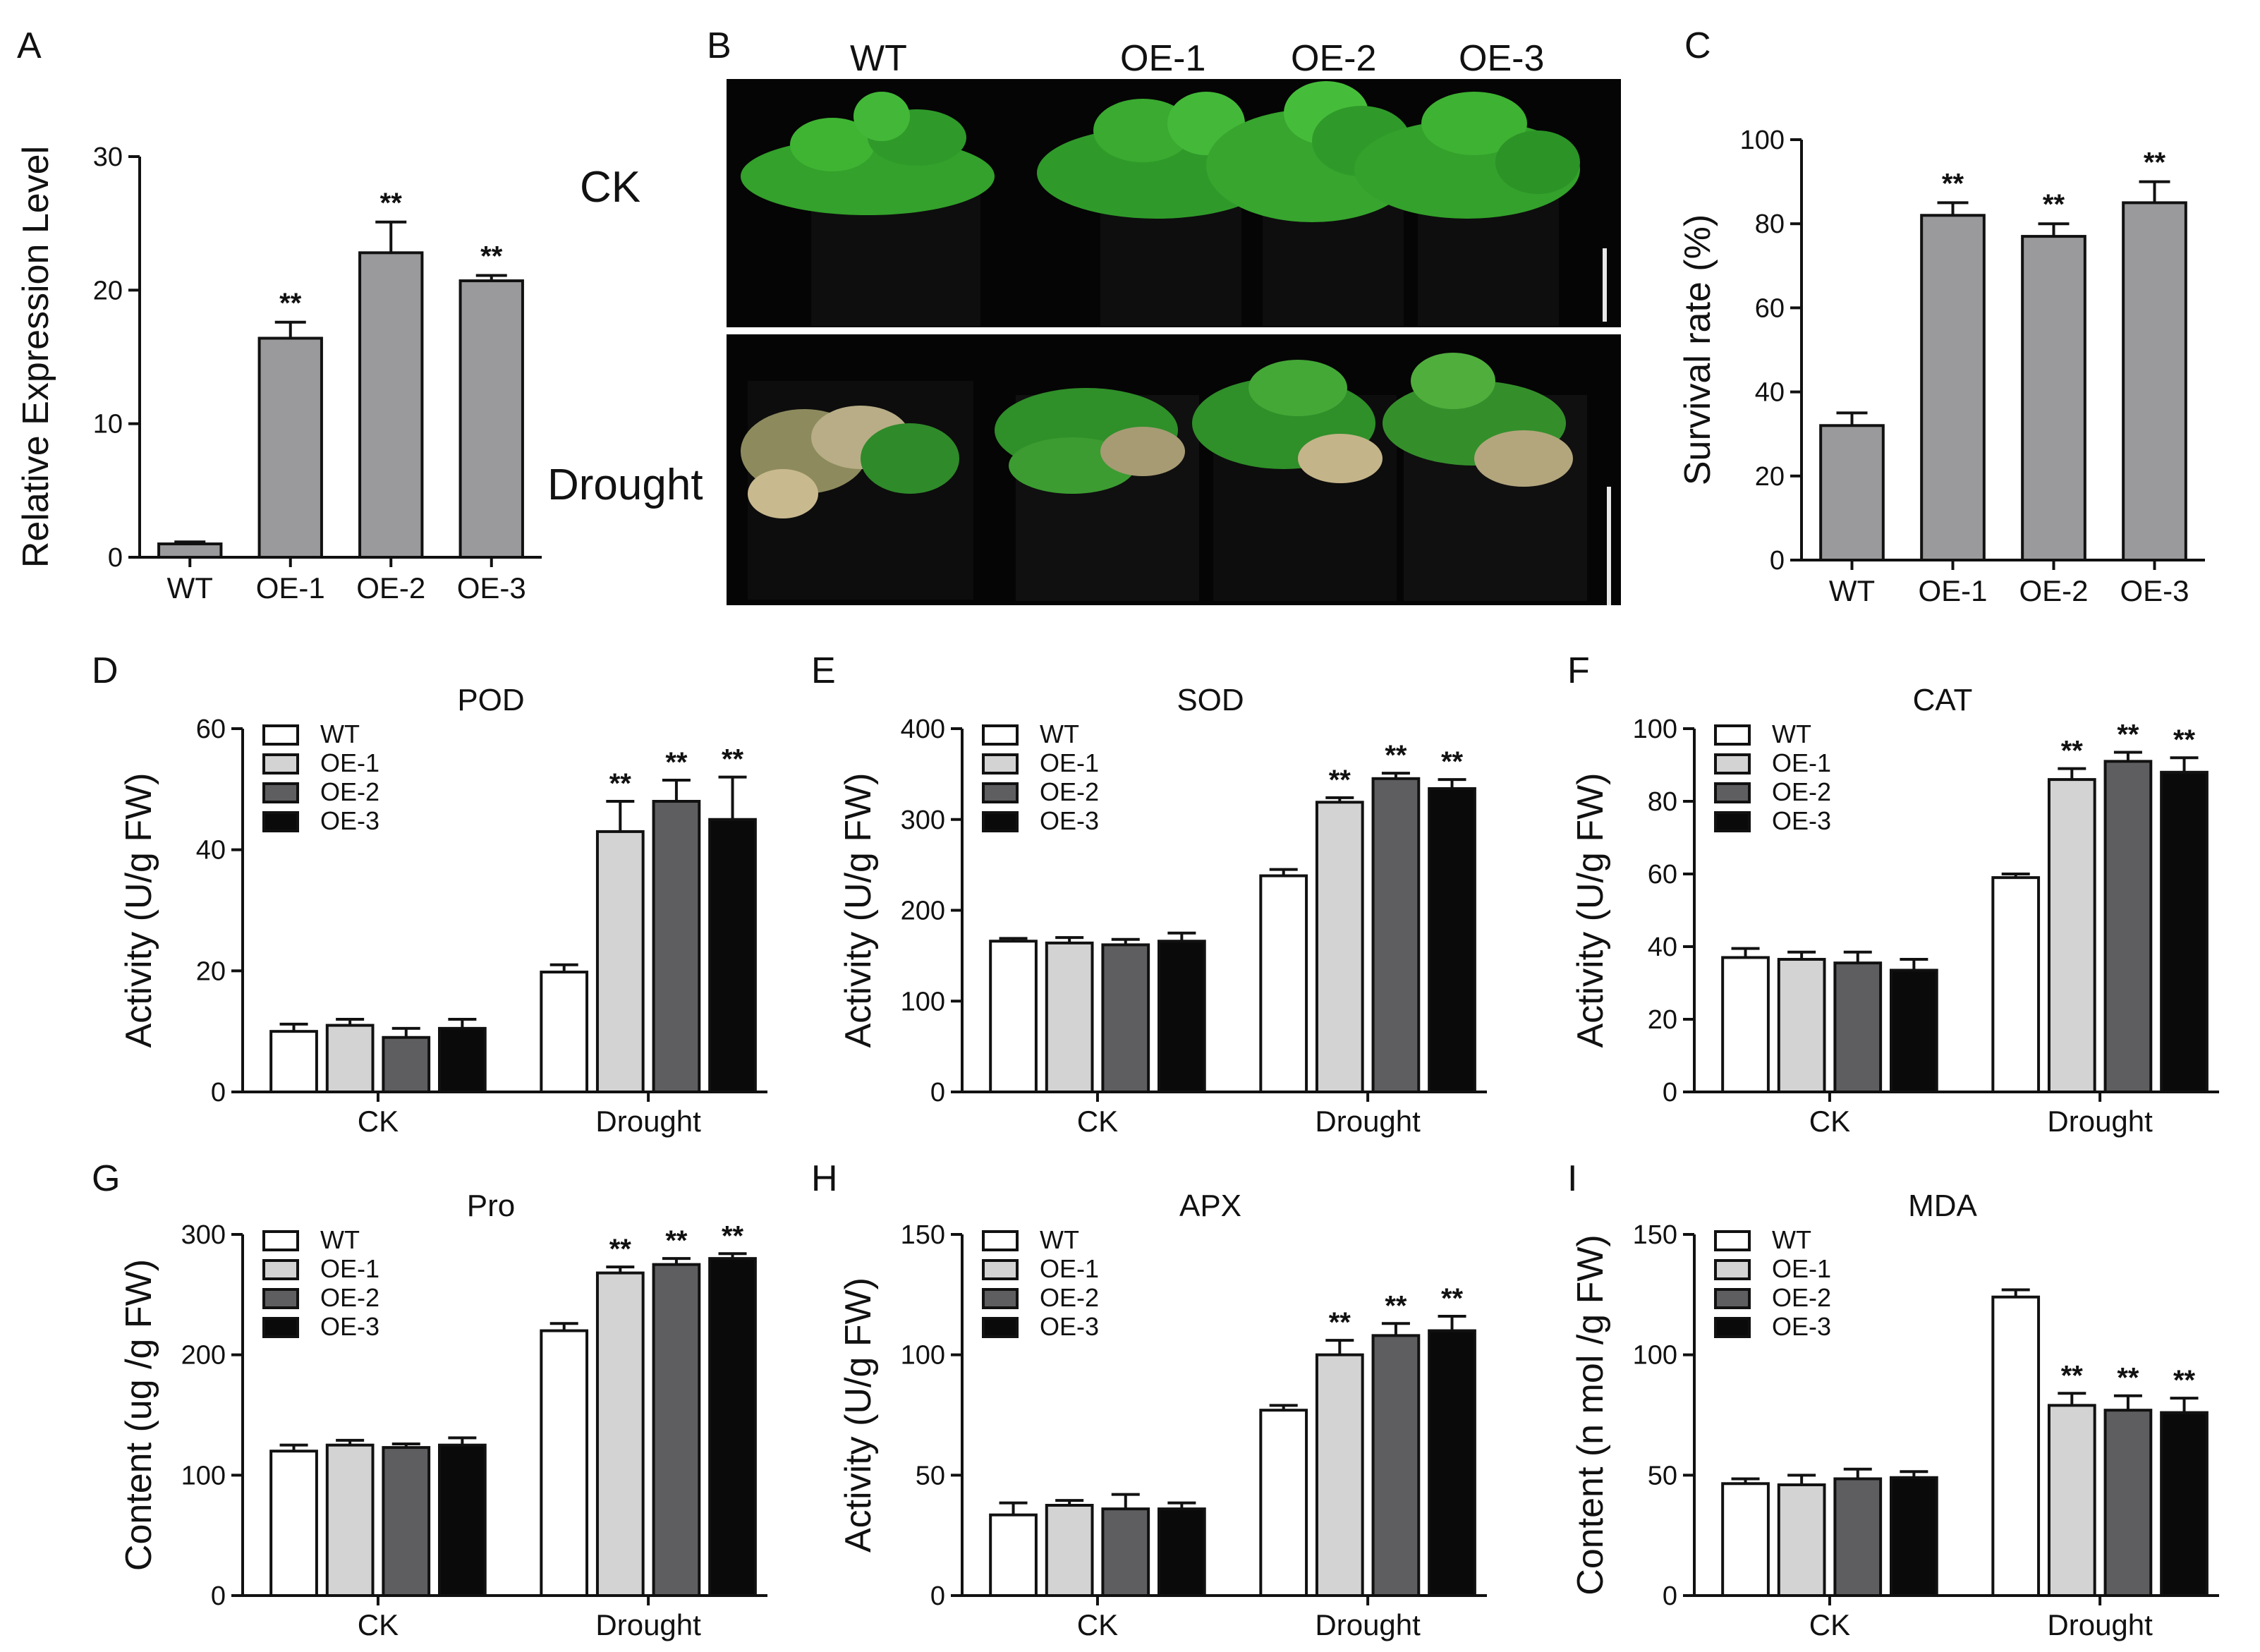 The image size is (2260, 1652). What do you see at coordinates (211, 729) in the screenshot?
I see `y-tick-label: 60` at bounding box center [211, 729].